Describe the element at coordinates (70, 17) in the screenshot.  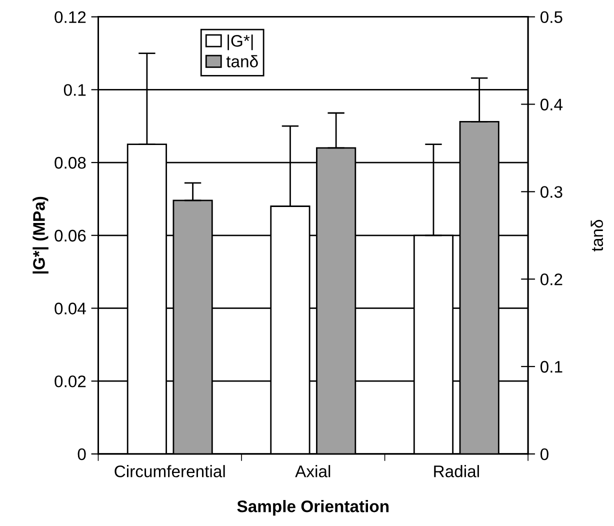
I see `y-tick-label: 0.12` at that location.